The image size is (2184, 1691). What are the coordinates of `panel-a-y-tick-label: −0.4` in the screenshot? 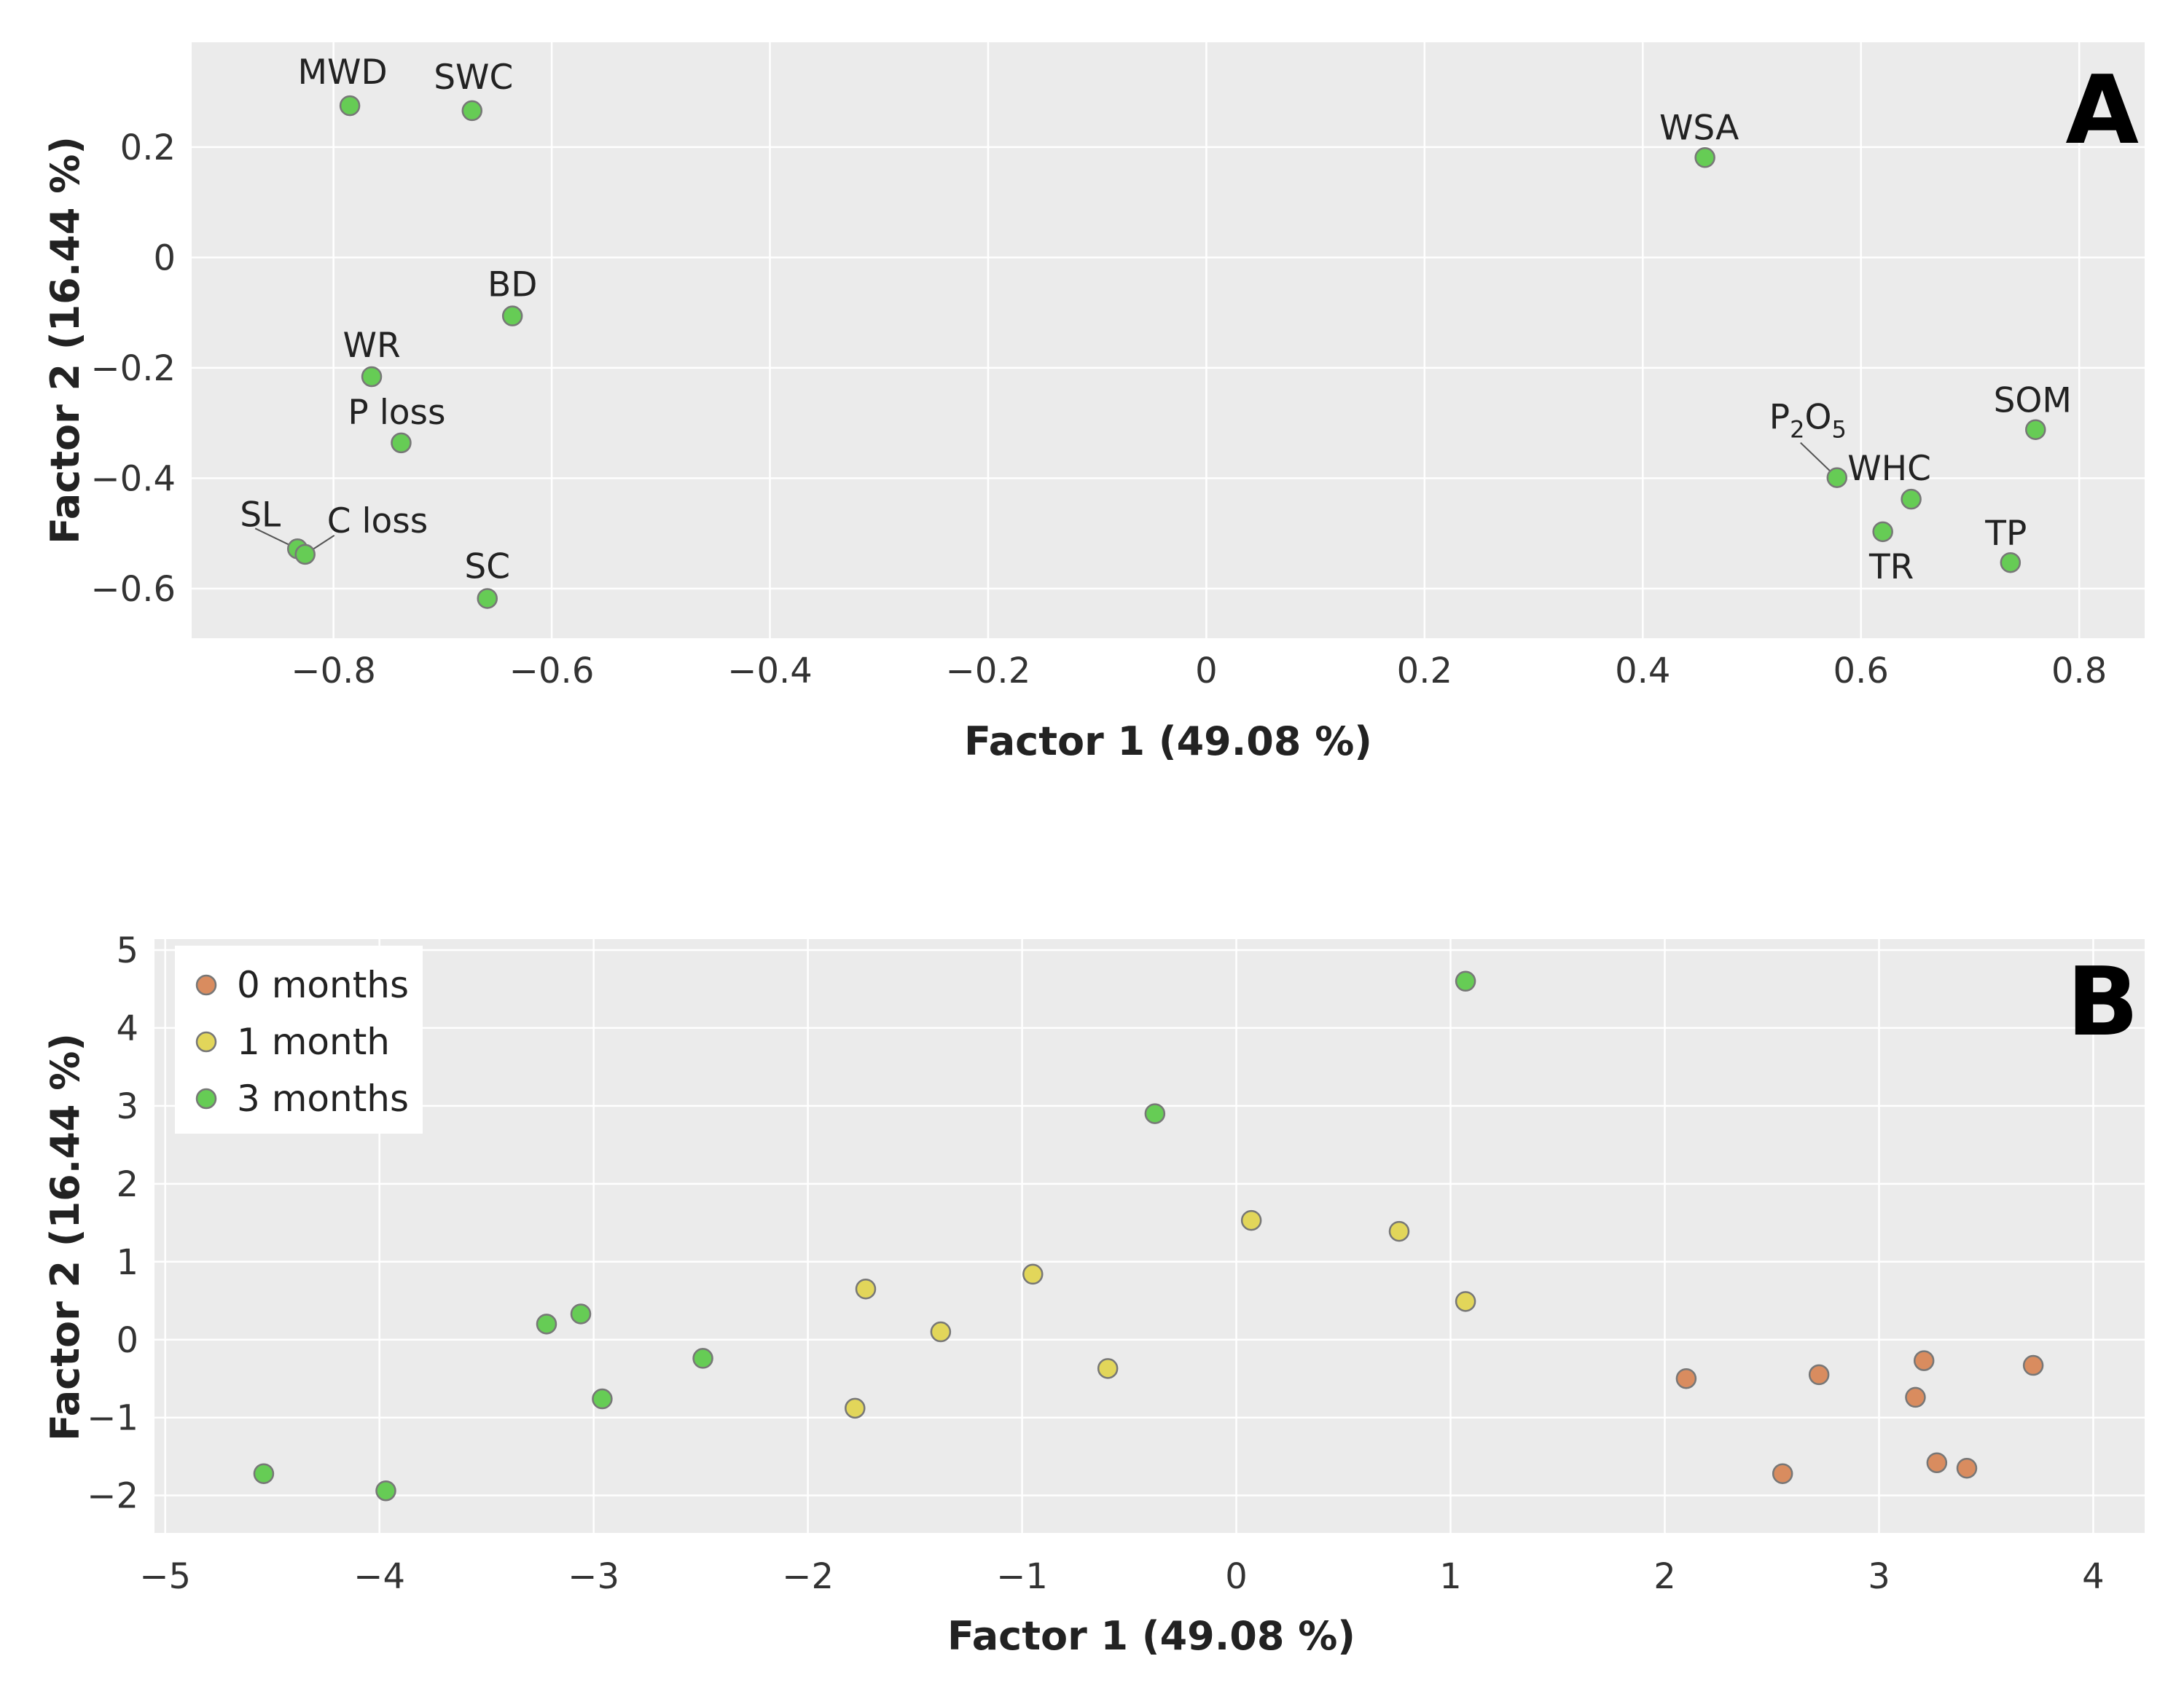 It's located at (133, 478).